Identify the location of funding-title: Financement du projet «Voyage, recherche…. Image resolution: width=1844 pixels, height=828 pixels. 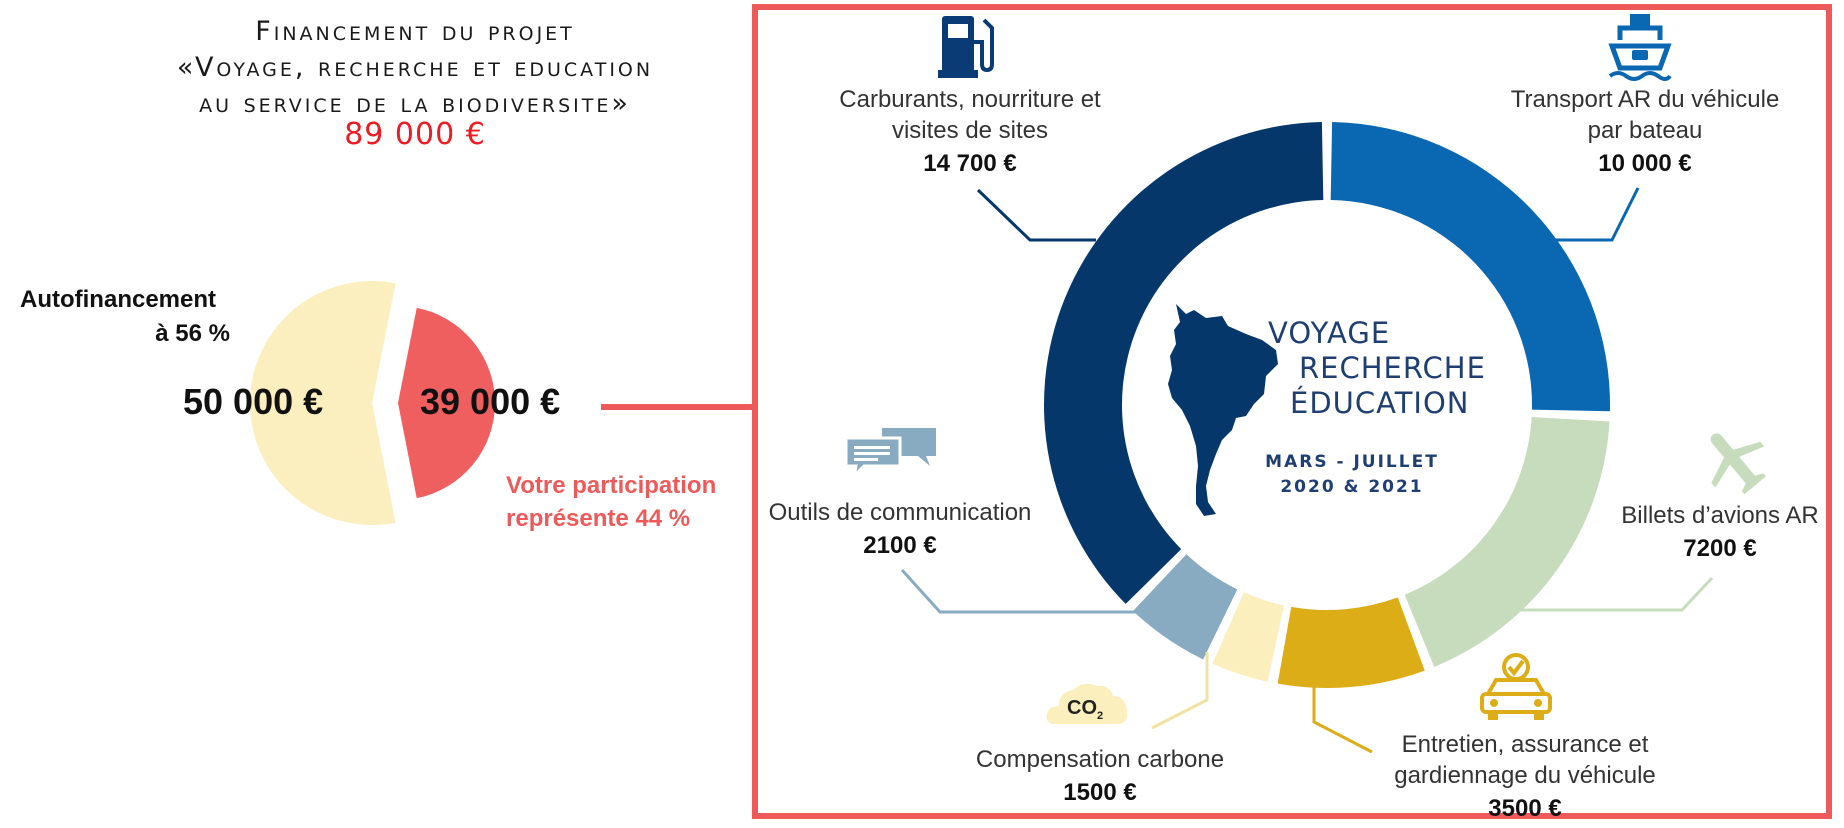
(415, 68).